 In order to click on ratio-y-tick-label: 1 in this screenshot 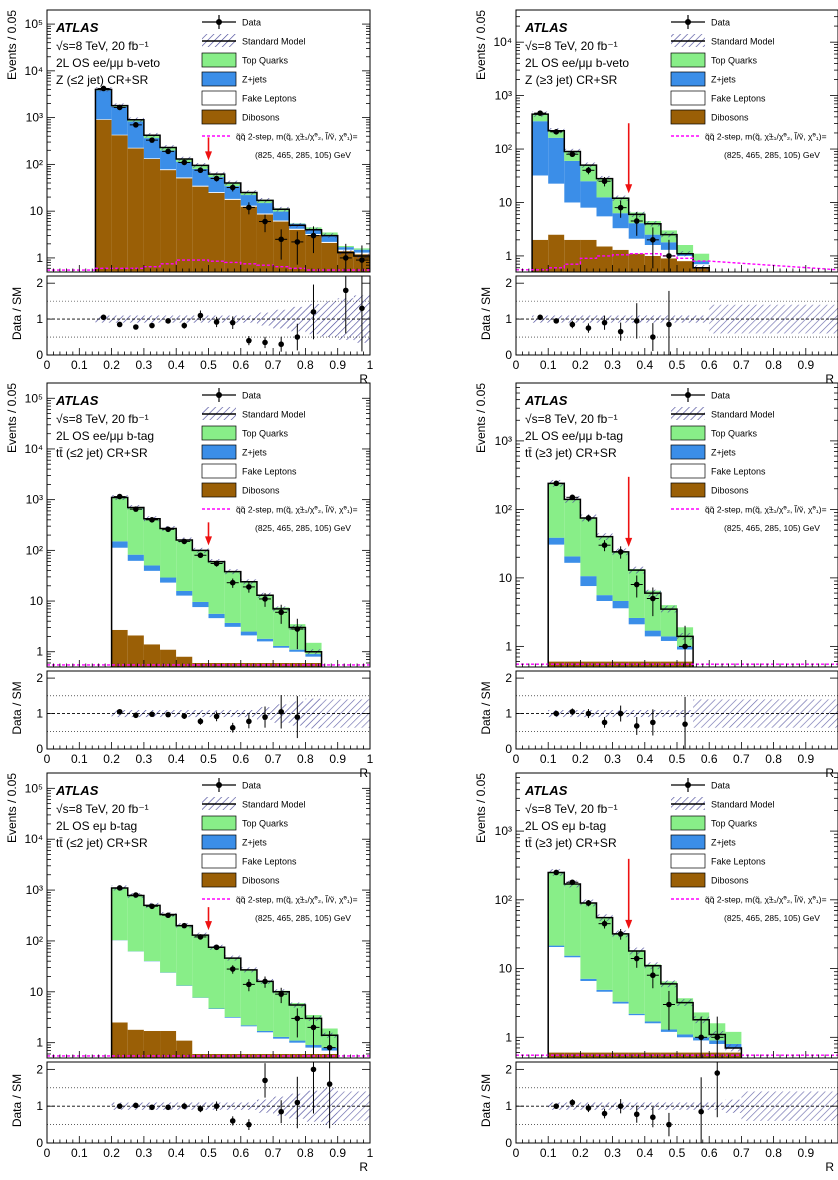, I will do `click(39, 319)`.